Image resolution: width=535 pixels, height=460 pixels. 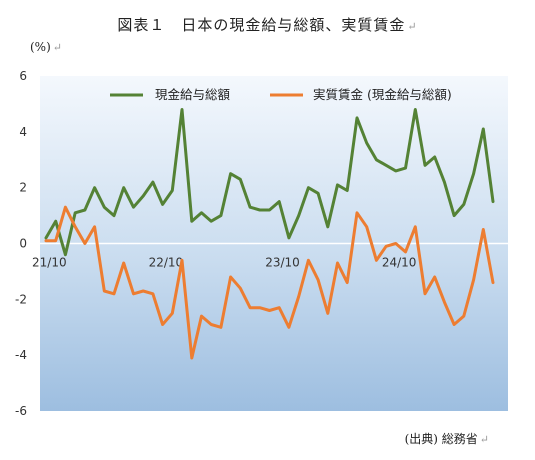 What do you see at coordinates (21, 355) in the screenshot?
I see `y-tick-label: -4` at bounding box center [21, 355].